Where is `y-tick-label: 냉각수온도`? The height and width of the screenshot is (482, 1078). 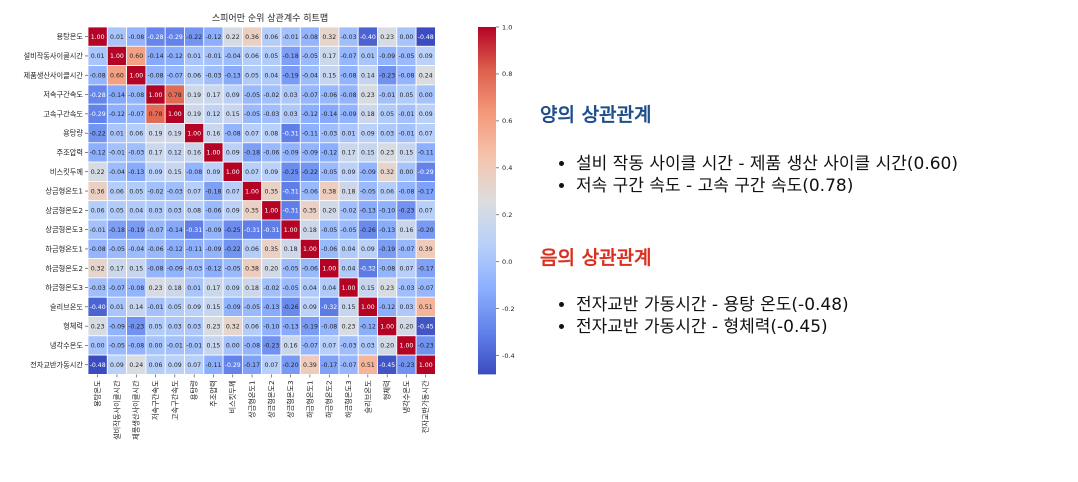
y-tick-label: 냉각수온도 is located at coordinates (66, 345).